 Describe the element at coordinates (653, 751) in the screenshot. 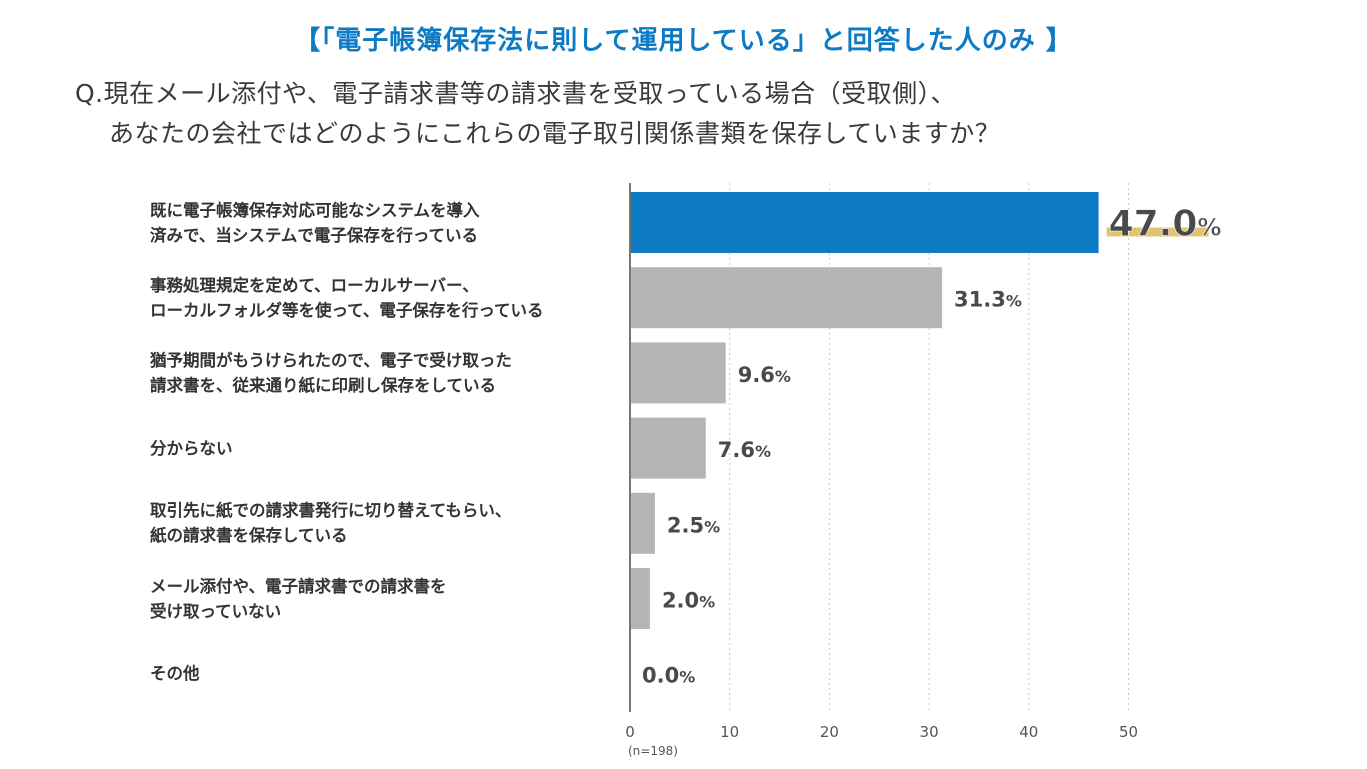

I see `sample-size: (n=198)` at that location.